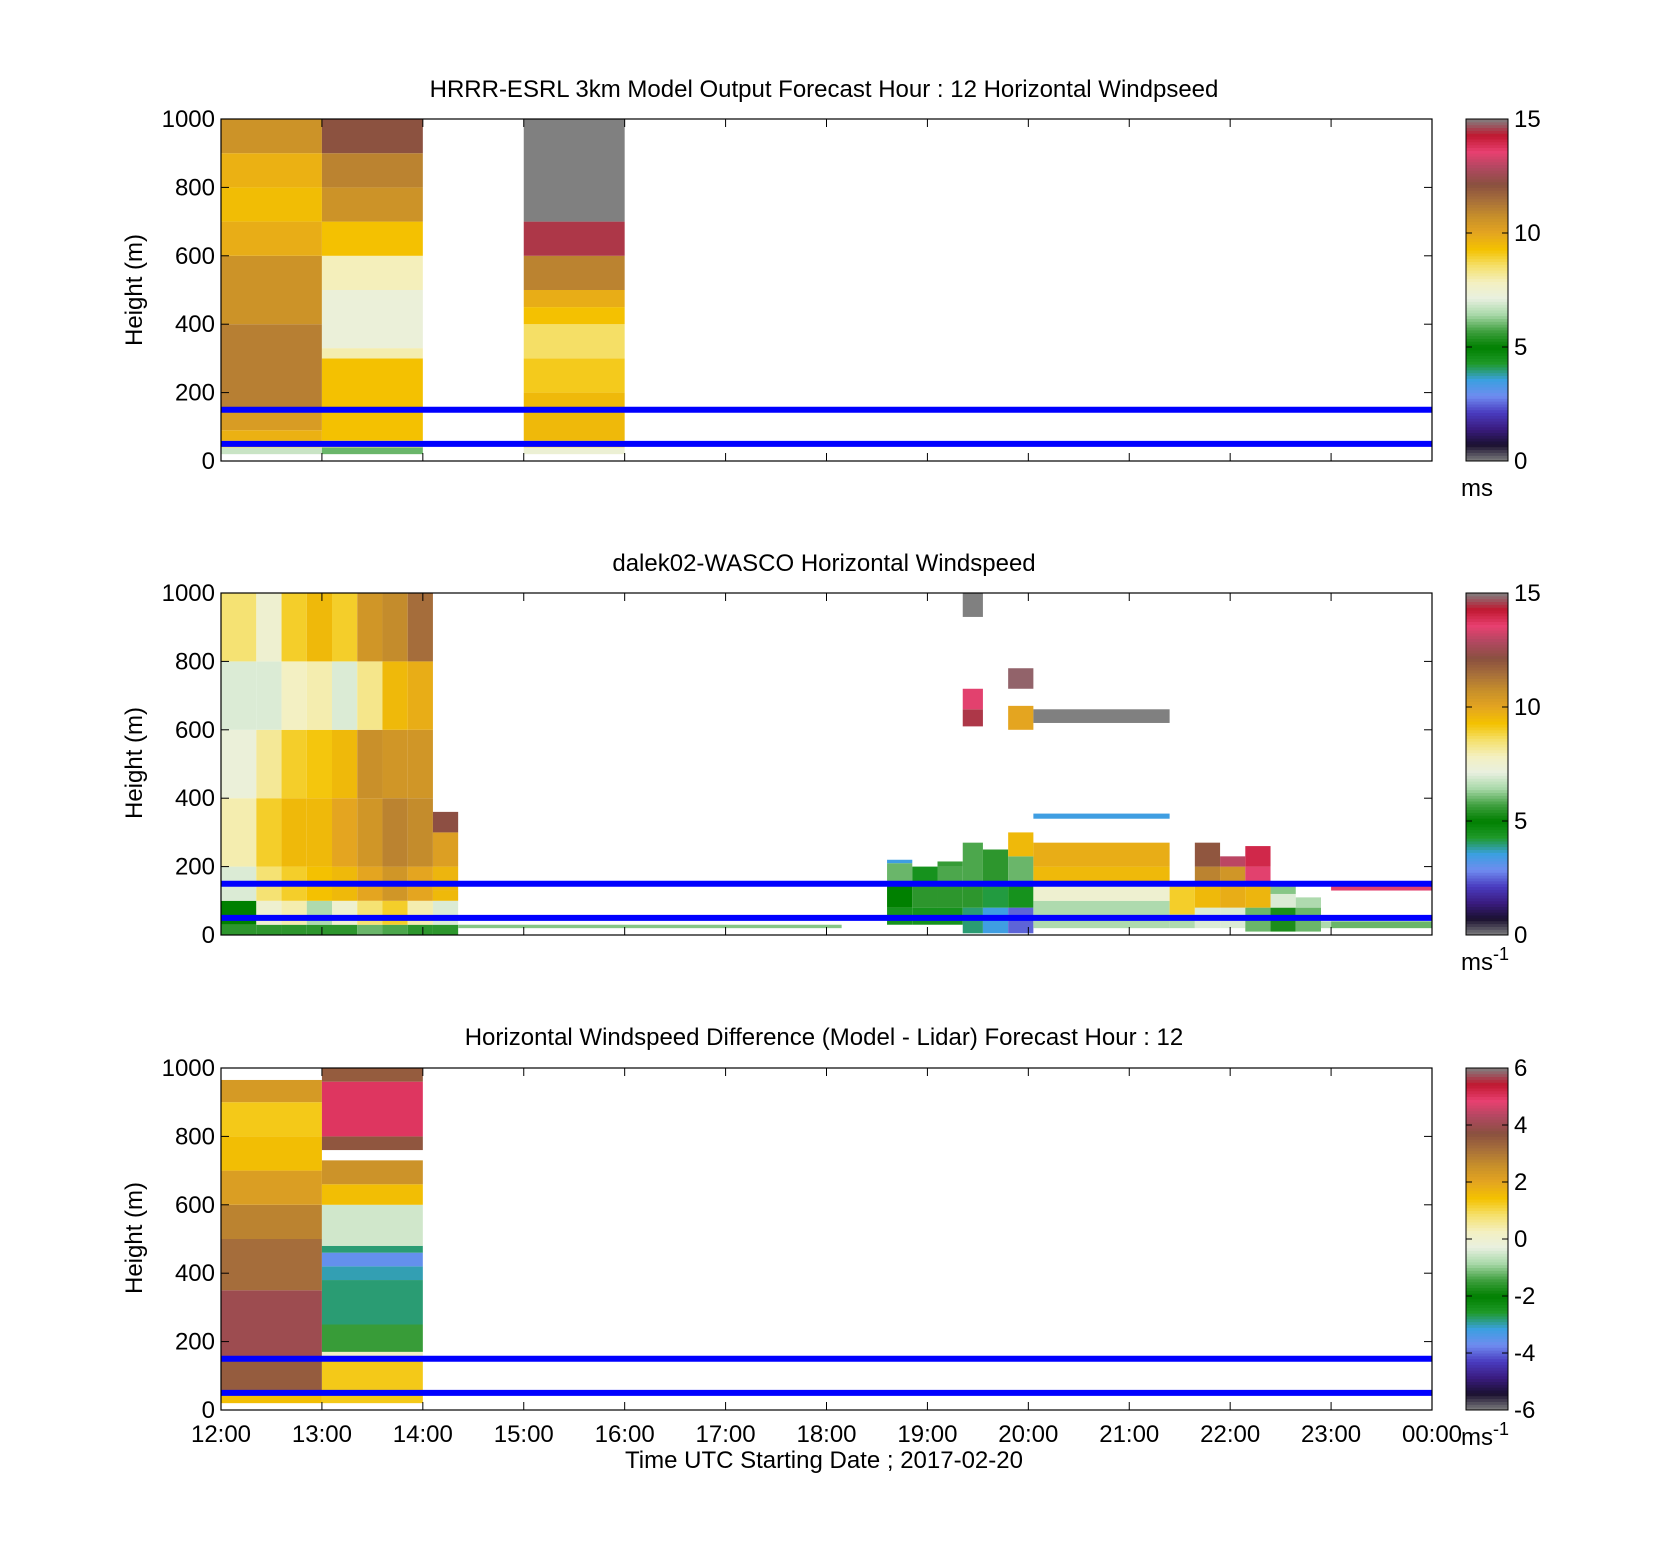 This screenshot has height=1561, width=1680. Describe the element at coordinates (824, 1460) in the screenshot. I see `x-axis-label: Time UTC Starting Date ; 2017-02-20` at that location.